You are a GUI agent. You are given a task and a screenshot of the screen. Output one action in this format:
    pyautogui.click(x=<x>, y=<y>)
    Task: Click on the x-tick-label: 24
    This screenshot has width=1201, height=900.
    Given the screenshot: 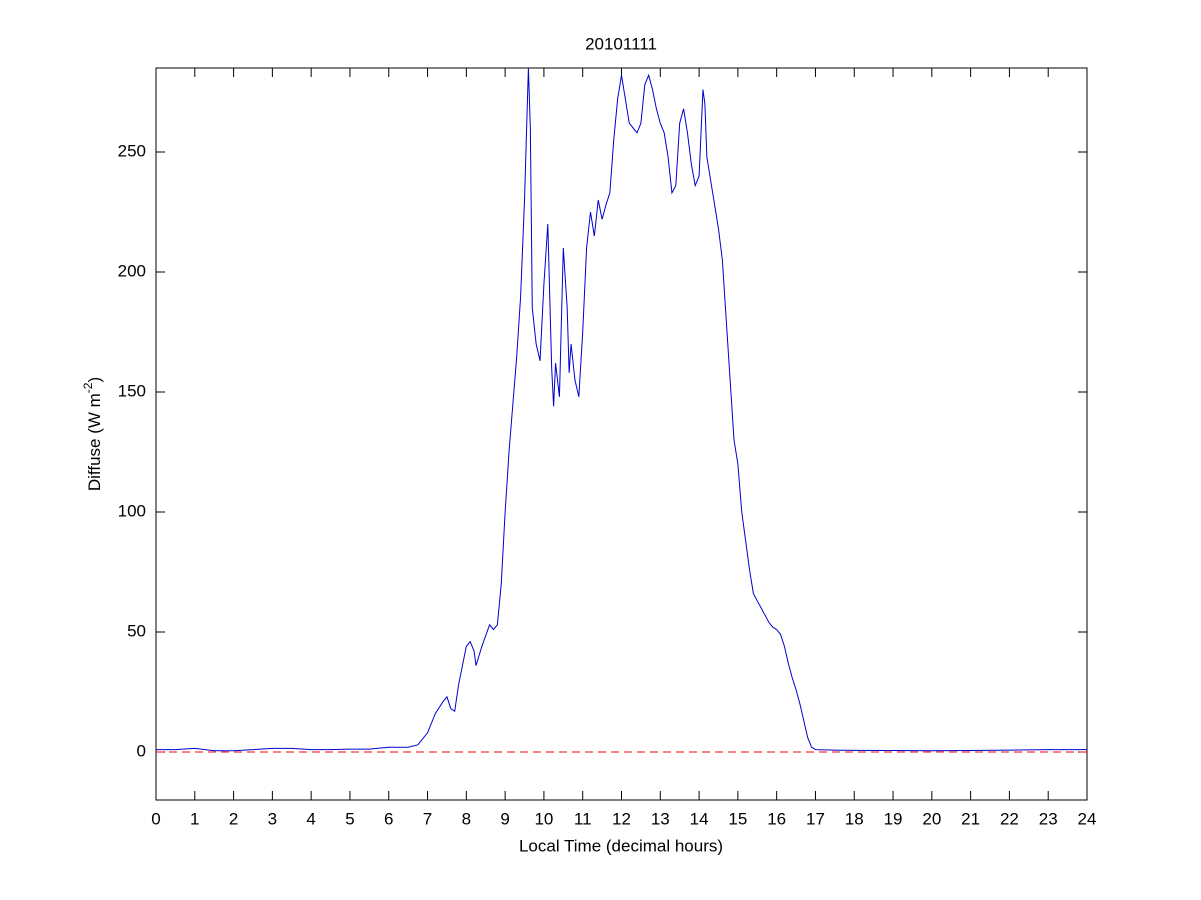 What is the action you would take?
    pyautogui.click(x=1087, y=818)
    